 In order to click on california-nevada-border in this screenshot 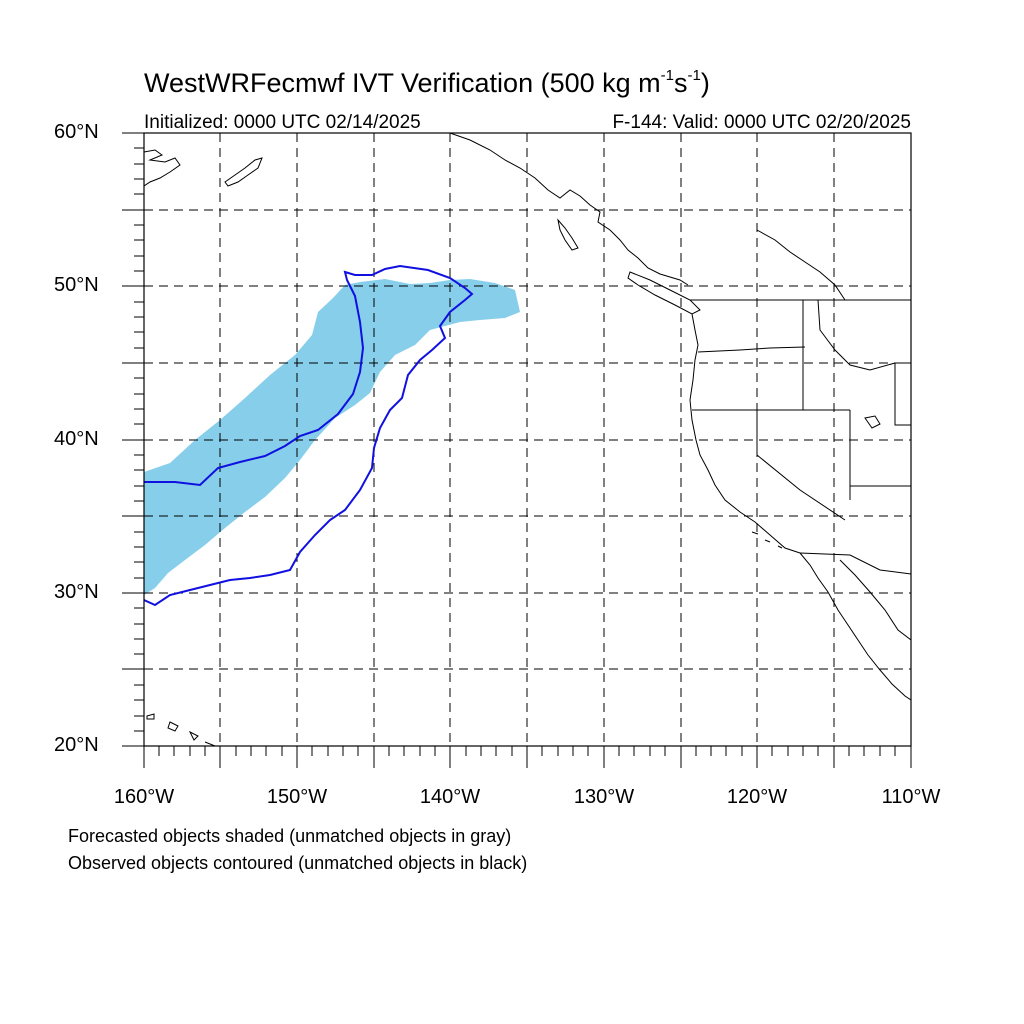, I will do `click(801, 465)`.